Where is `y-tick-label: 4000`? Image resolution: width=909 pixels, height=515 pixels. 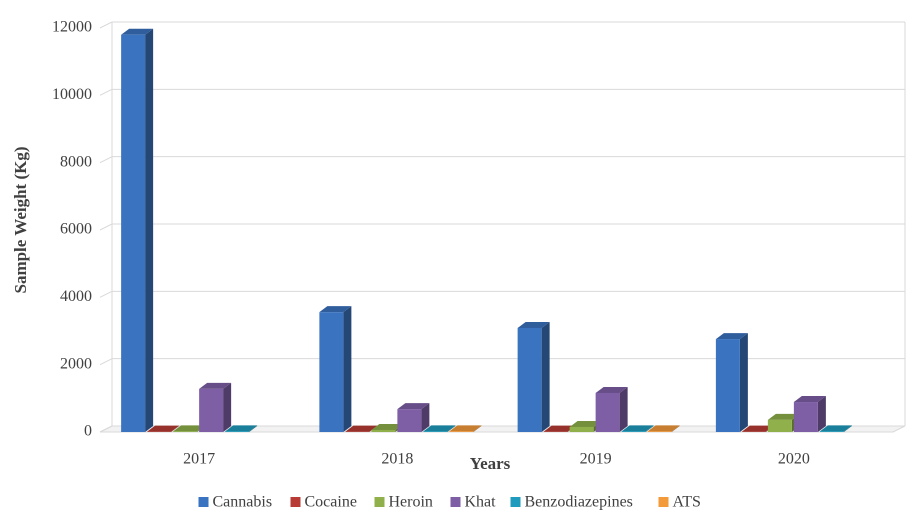
y-tick-label: 4000 is located at coordinates (76, 296).